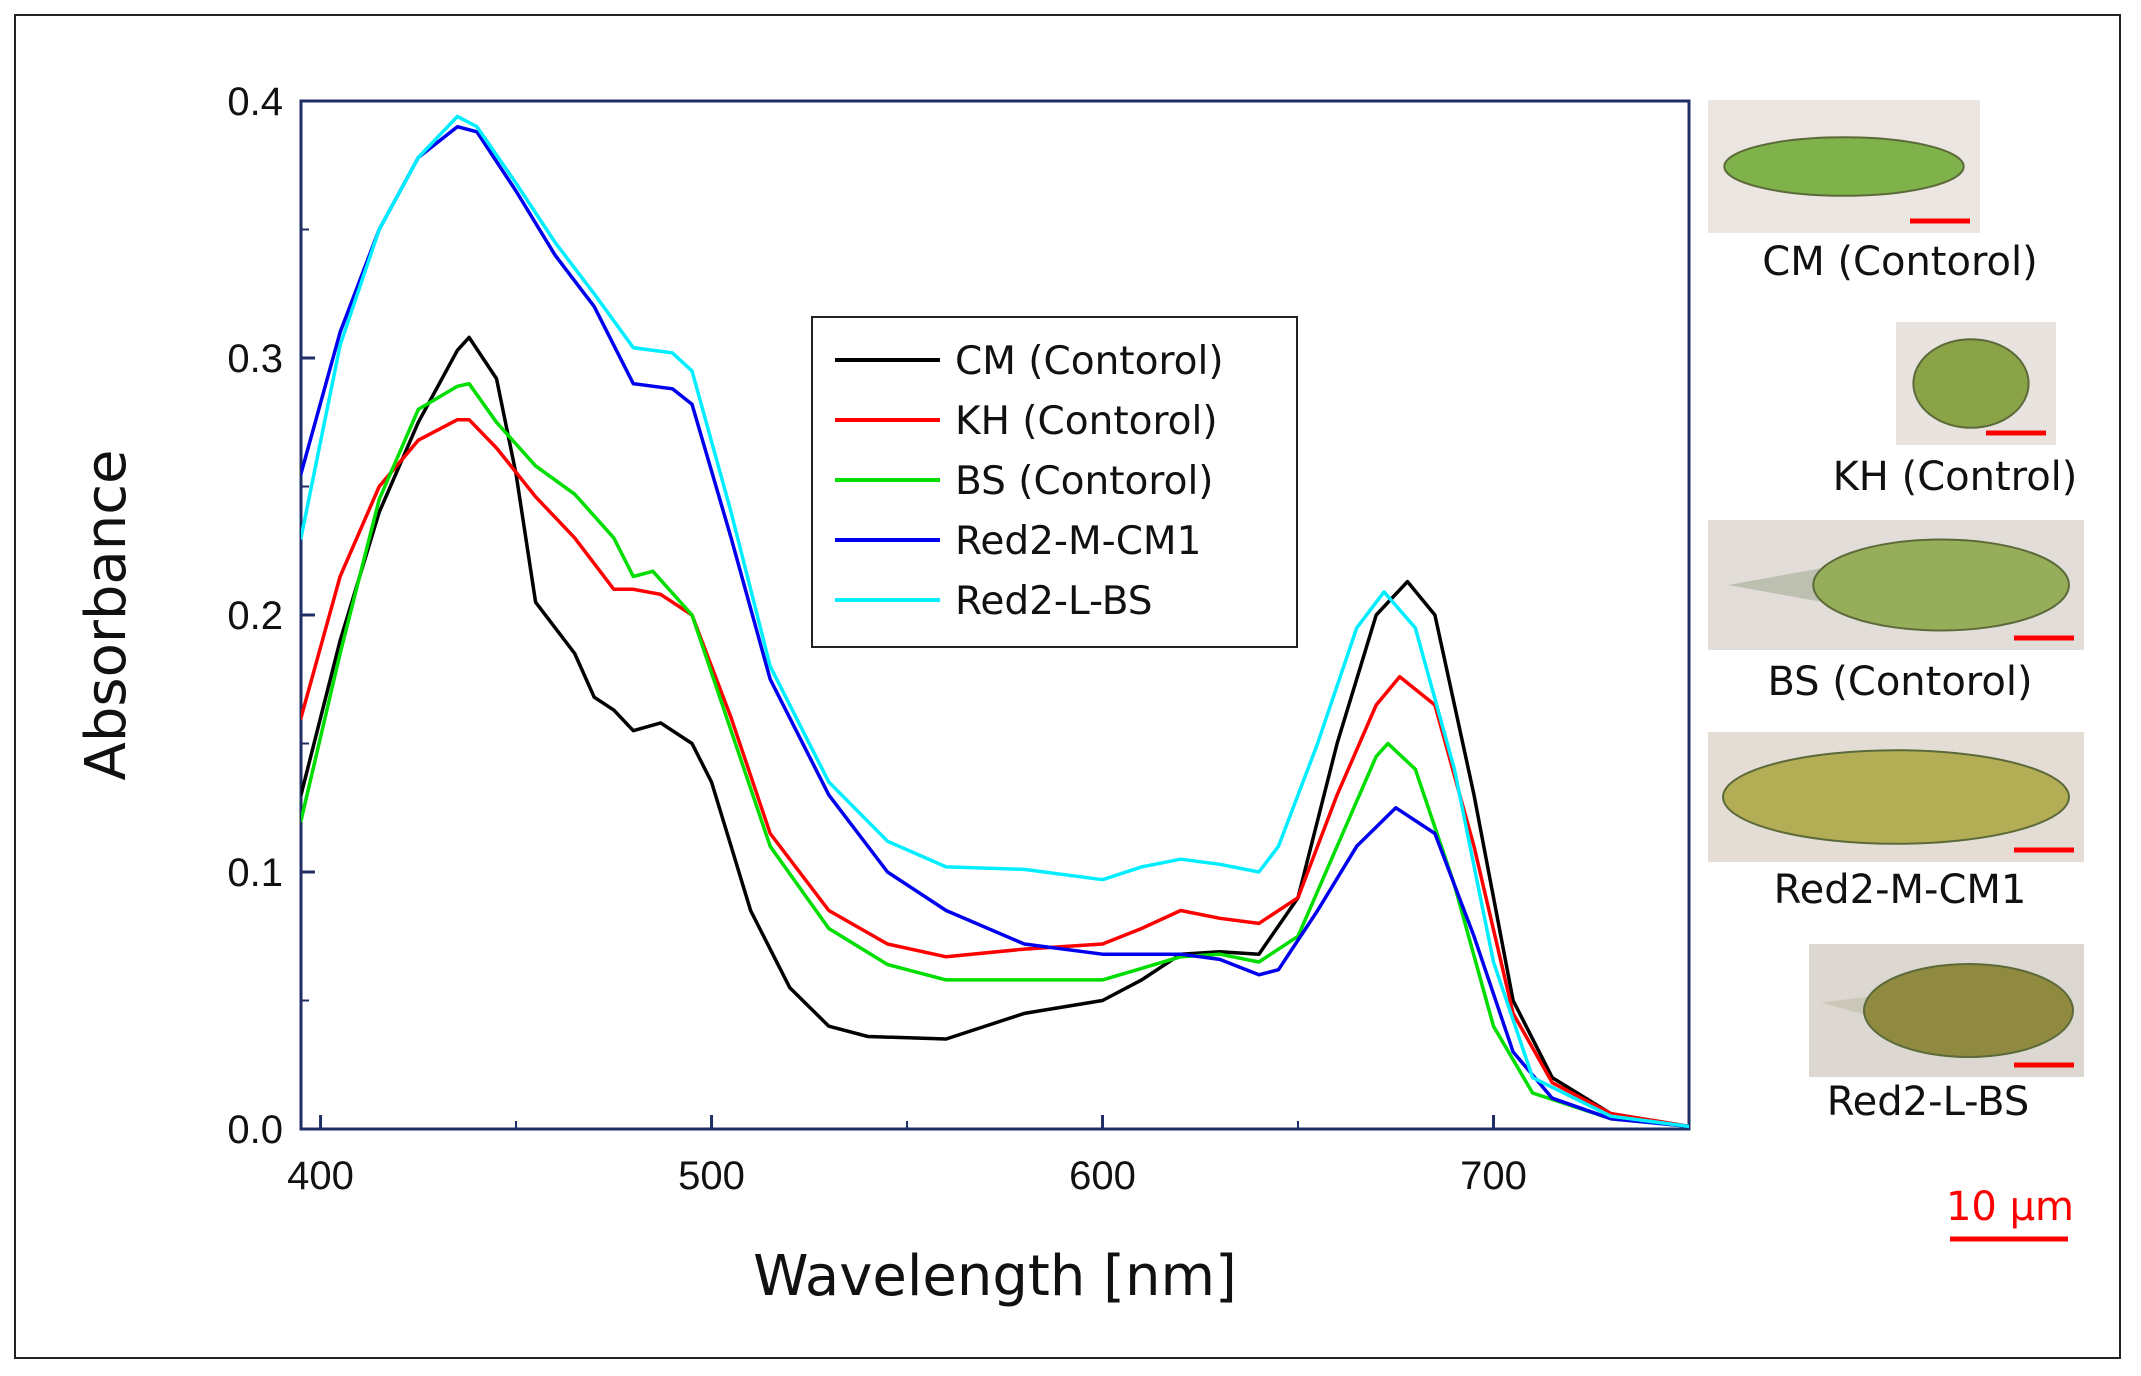 Image resolution: width=2141 pixels, height=1376 pixels. I want to click on cell-image-0: CM (Contorol), so click(1873, 192).